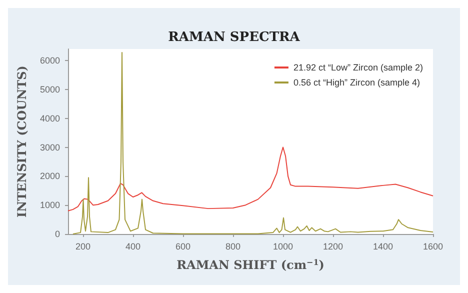 This screenshot has width=468, height=293. What do you see at coordinates (333, 247) in the screenshot?
I see `x-tick-label: 1200` at bounding box center [333, 247].